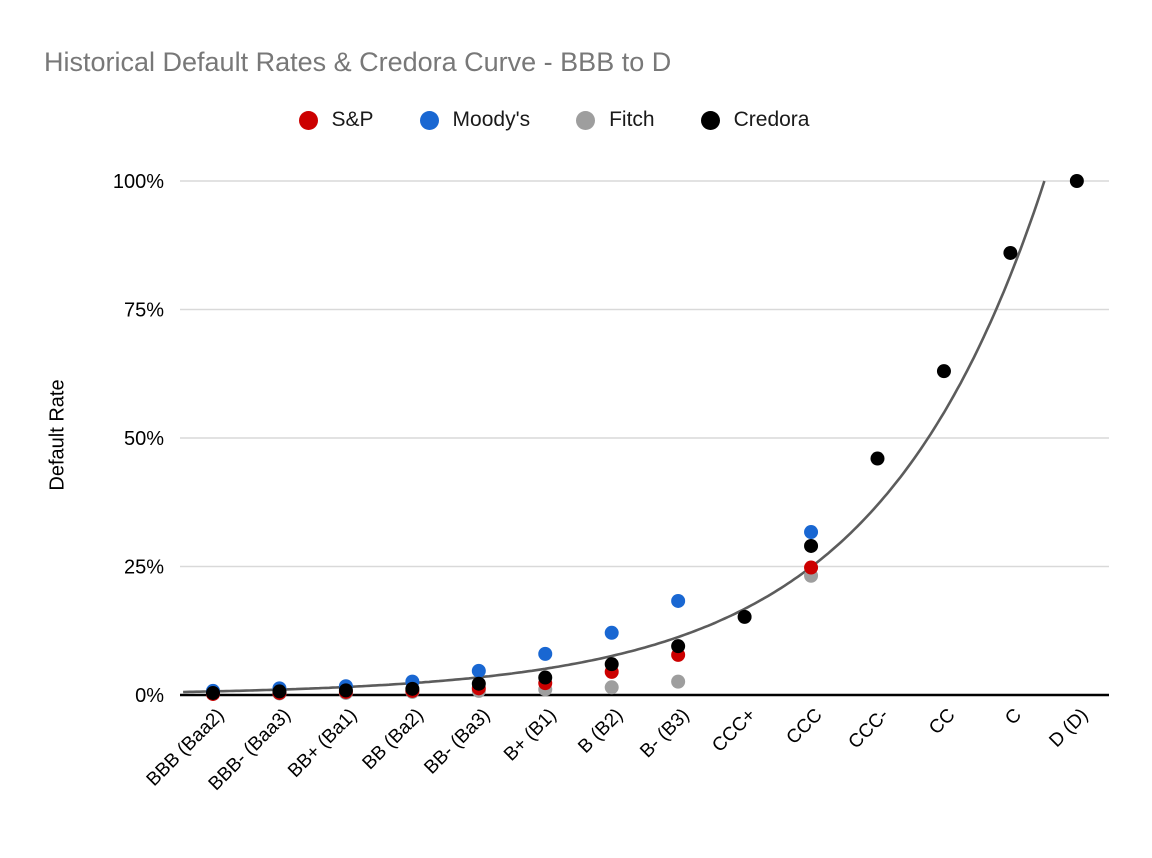 The width and height of the screenshot is (1152, 858). What do you see at coordinates (632, 119) in the screenshot?
I see `legend-label-fitch: Fitch` at bounding box center [632, 119].